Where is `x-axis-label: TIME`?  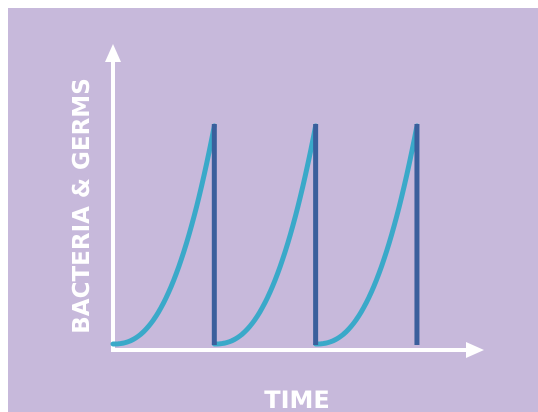 x-axis-label: TIME is located at coordinates (297, 399).